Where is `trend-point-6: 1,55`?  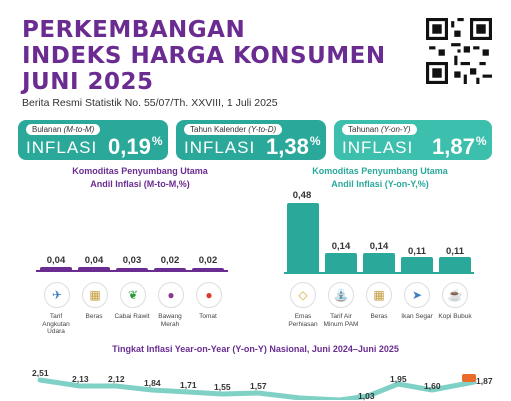 trend-point-6: 1,55 is located at coordinates (222, 387).